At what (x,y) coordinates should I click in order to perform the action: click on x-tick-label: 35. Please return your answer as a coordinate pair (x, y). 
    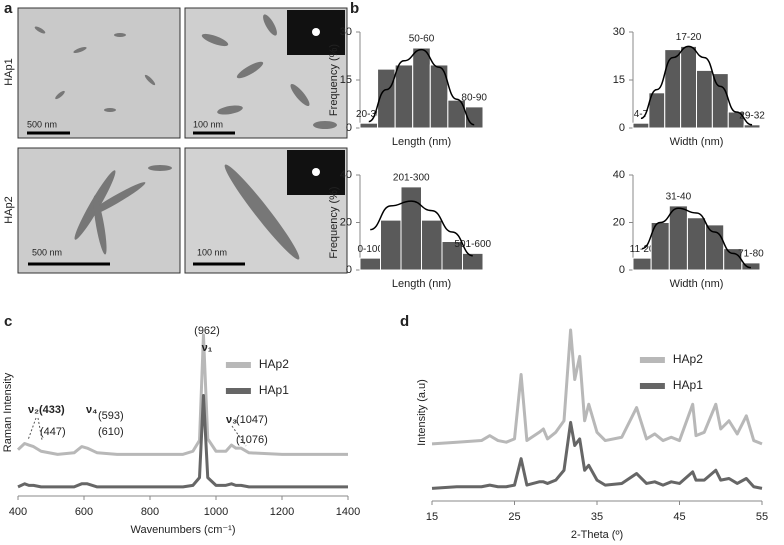
    Looking at the image, I should click on (597, 517).